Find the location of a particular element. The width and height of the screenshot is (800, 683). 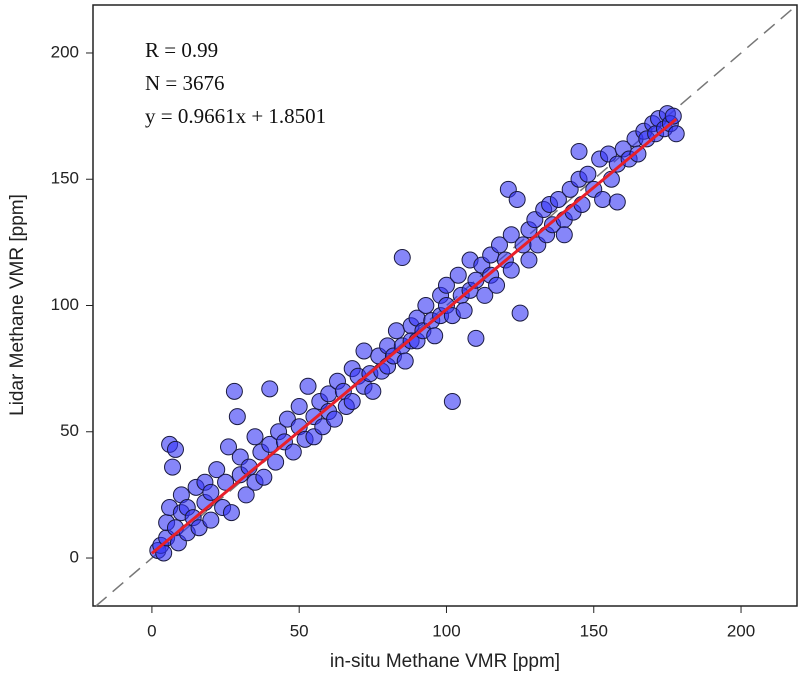

x-tick-label: 0 is located at coordinates (151, 630).